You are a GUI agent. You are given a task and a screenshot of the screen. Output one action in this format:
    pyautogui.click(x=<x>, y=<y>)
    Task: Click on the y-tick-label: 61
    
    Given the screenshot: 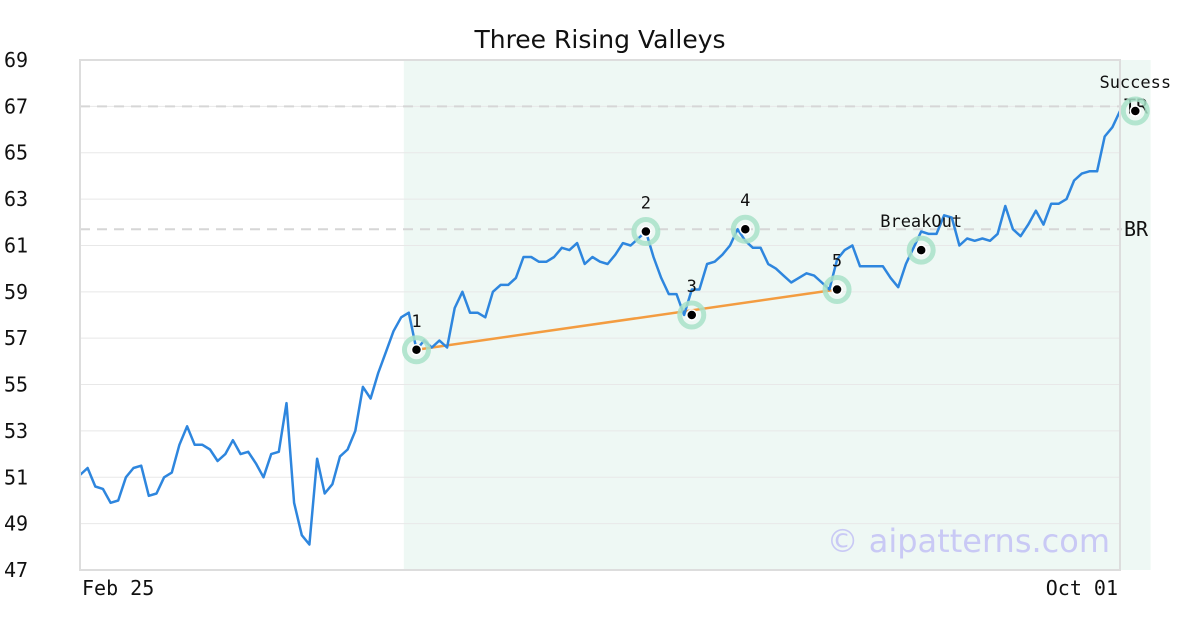 What is the action you would take?
    pyautogui.click(x=16, y=245)
    